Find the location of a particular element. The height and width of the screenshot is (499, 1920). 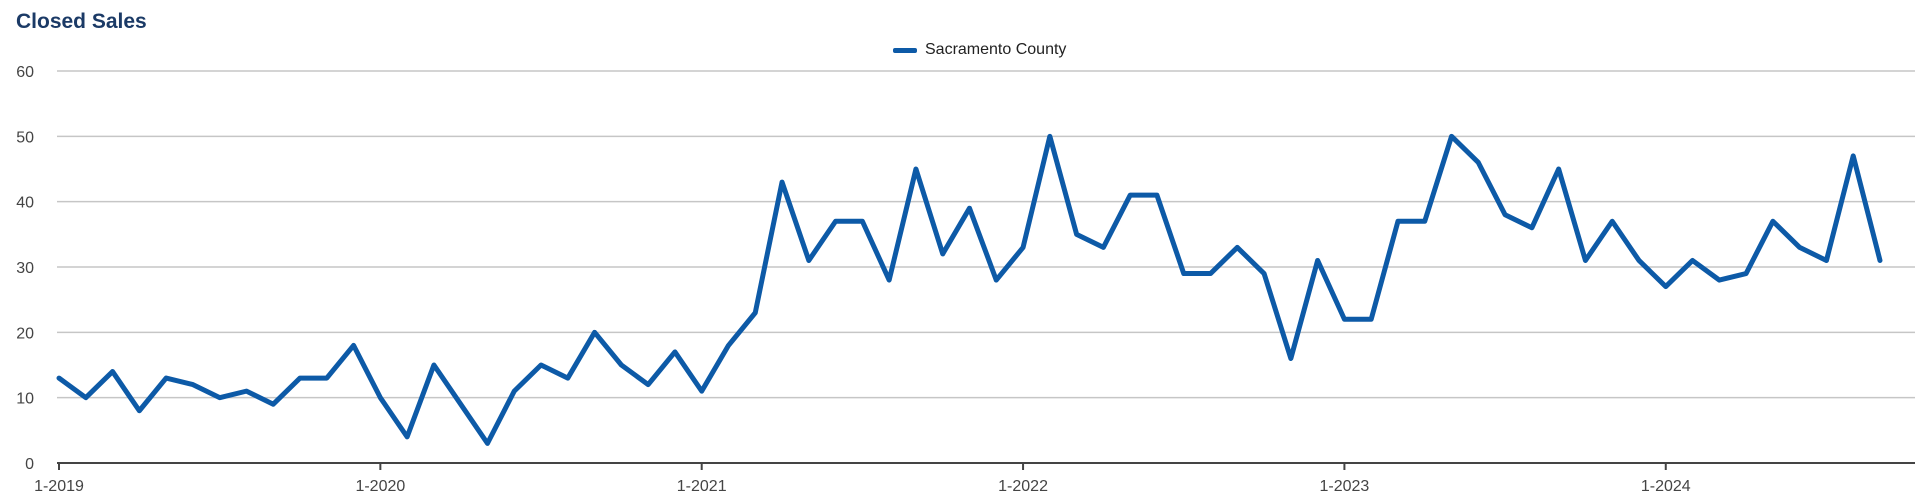

x-tick-label: 1-2024 is located at coordinates (1666, 486).